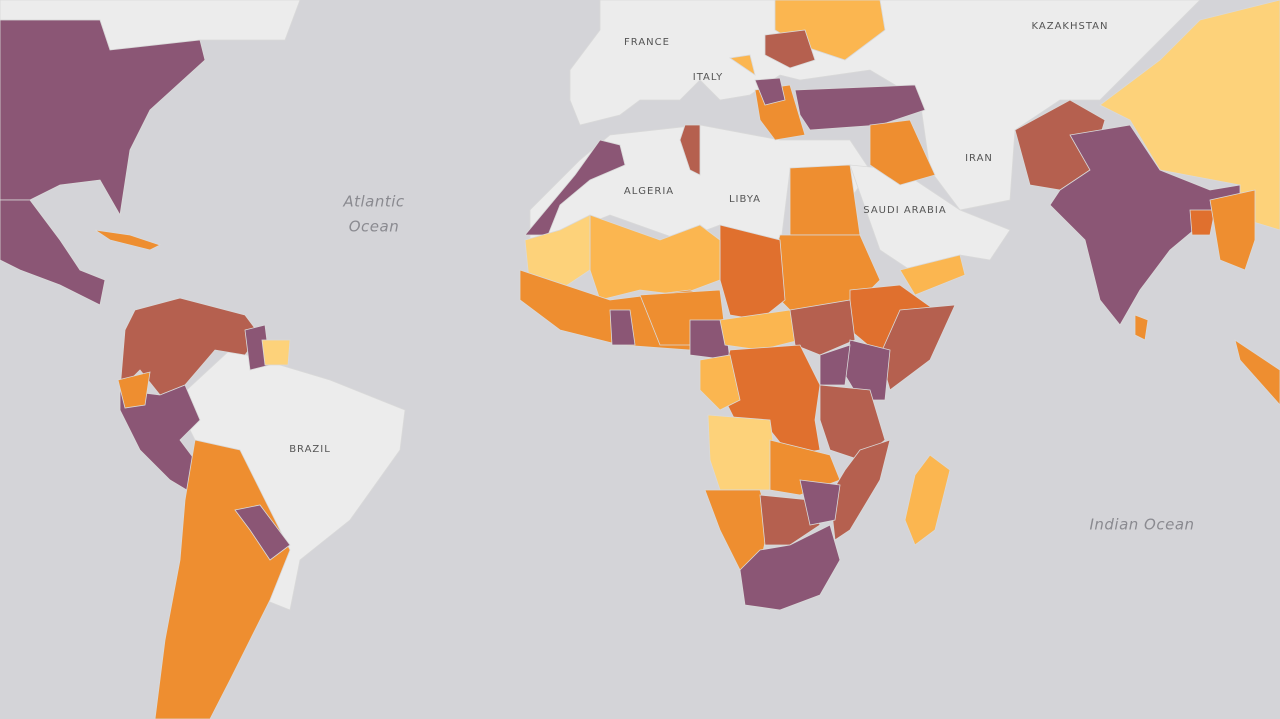 This screenshot has width=1280, height=719. What do you see at coordinates (1141, 525) in the screenshot?
I see `ocean-label: Indian Ocean` at bounding box center [1141, 525].